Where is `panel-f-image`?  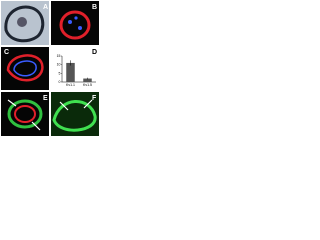 panel-f-image is located at coordinates (75, 114).